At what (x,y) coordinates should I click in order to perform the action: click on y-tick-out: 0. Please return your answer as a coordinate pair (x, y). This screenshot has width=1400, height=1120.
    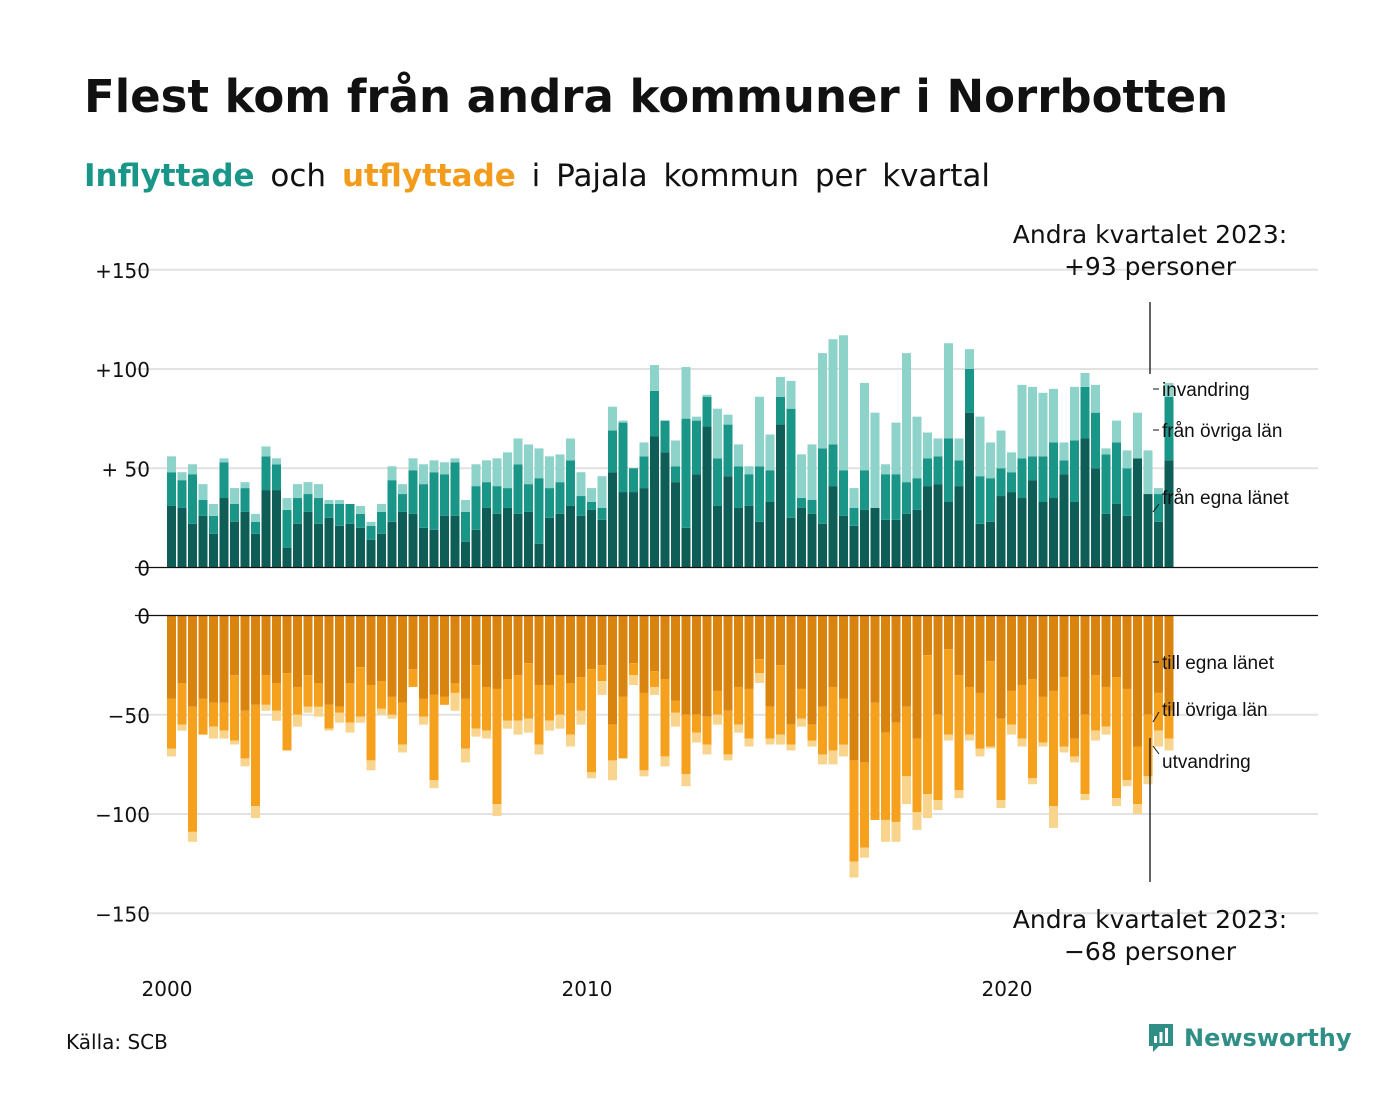
    Looking at the image, I should click on (143, 617).